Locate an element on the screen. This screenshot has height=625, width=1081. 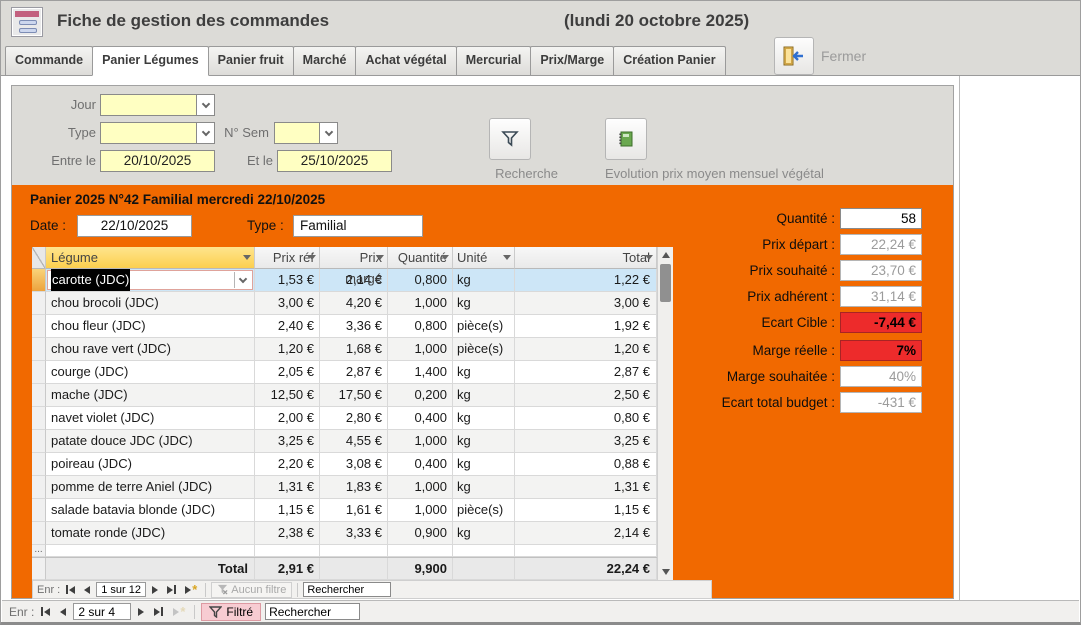
cell-legume: pomme de terre Aniel (JDC) is located at coordinates (150, 487).